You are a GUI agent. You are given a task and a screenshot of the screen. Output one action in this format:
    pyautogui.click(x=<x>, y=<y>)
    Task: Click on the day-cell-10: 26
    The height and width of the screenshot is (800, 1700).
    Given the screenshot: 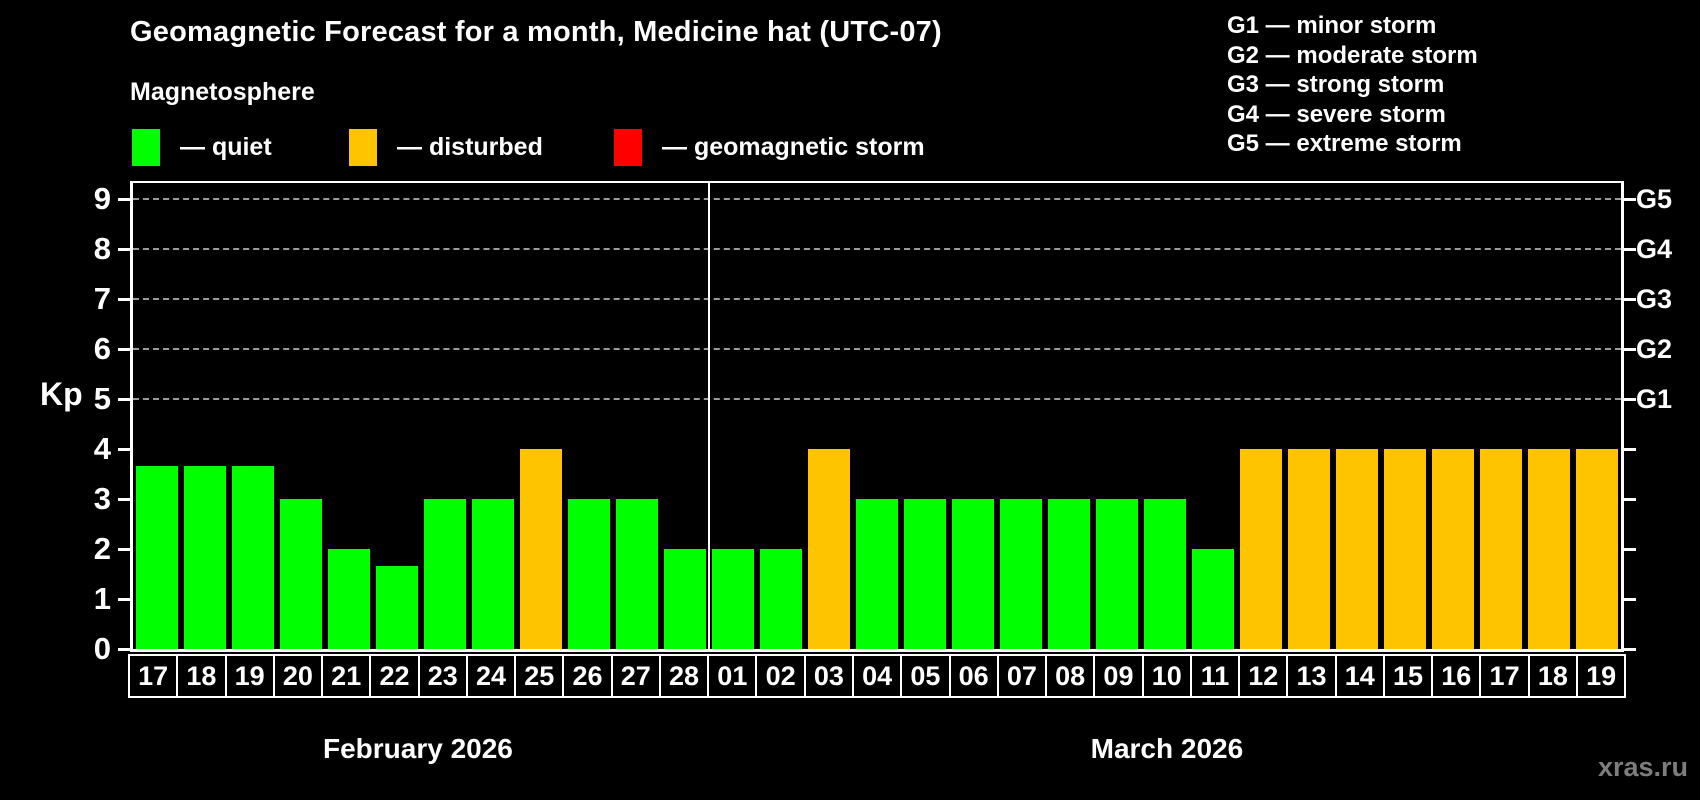 What is the action you would take?
    pyautogui.click(x=586, y=676)
    